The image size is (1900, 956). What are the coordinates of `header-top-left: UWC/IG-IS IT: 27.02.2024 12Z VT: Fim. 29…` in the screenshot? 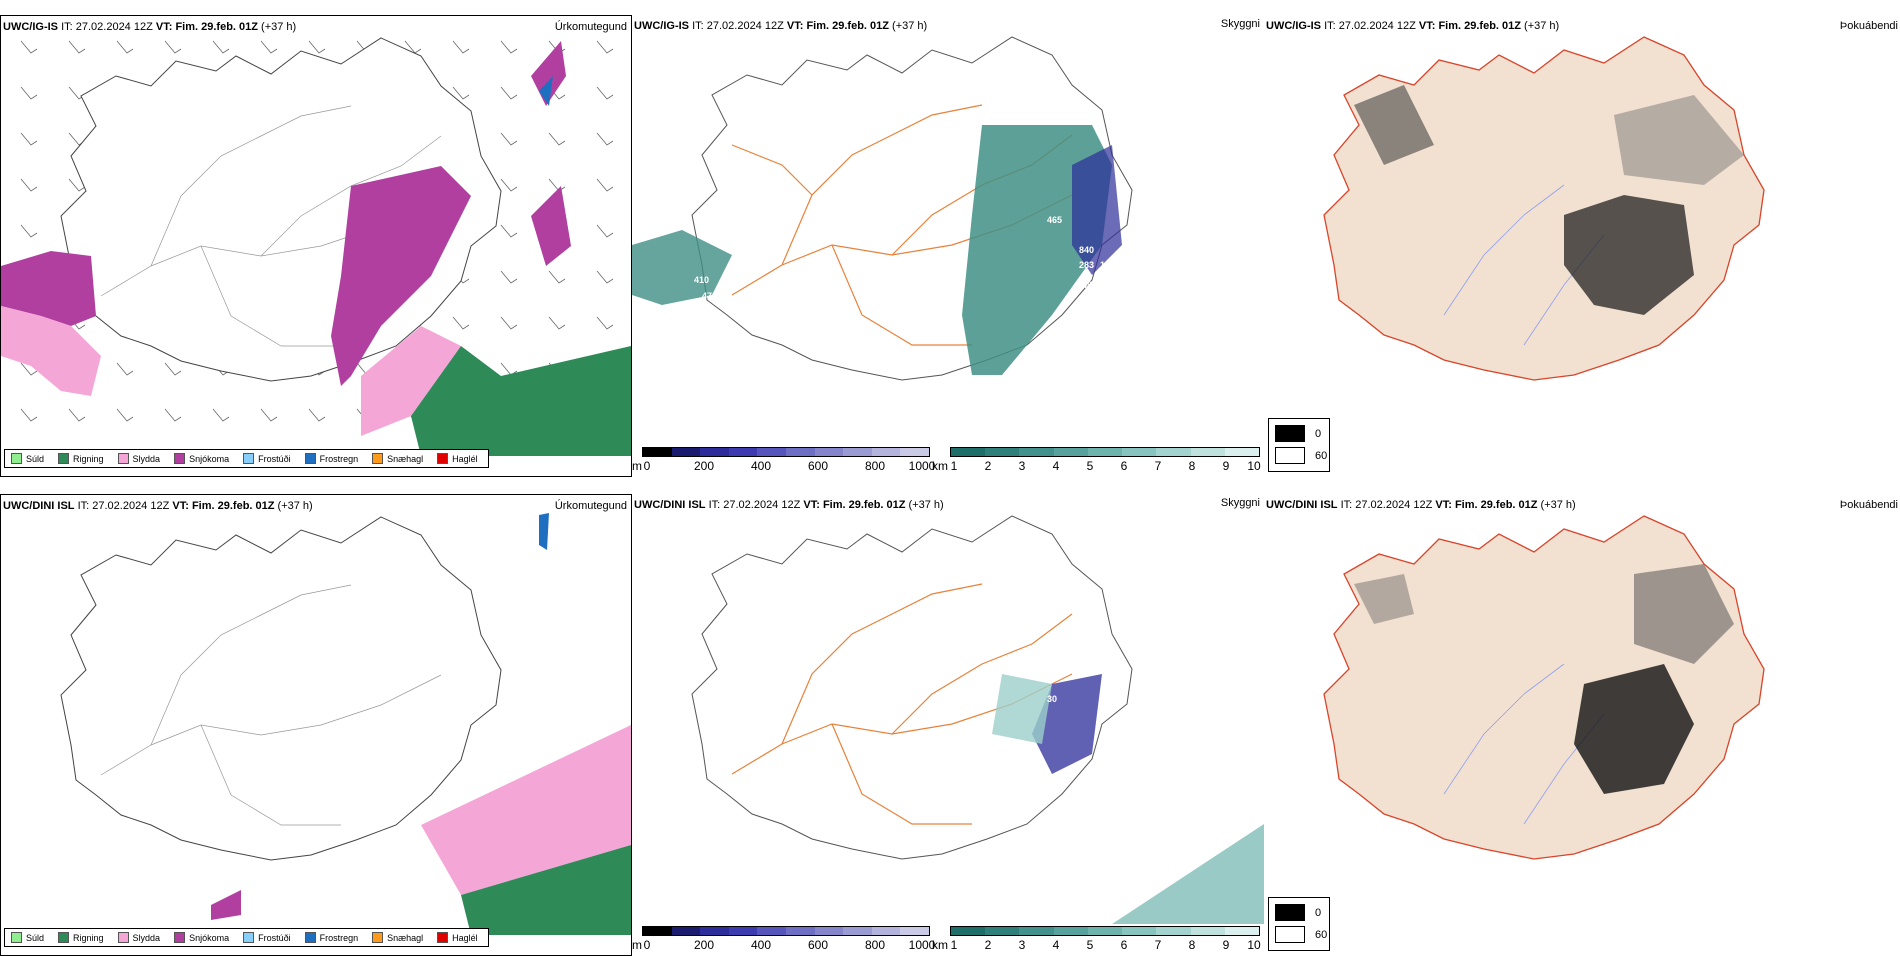 It's located at (150, 27).